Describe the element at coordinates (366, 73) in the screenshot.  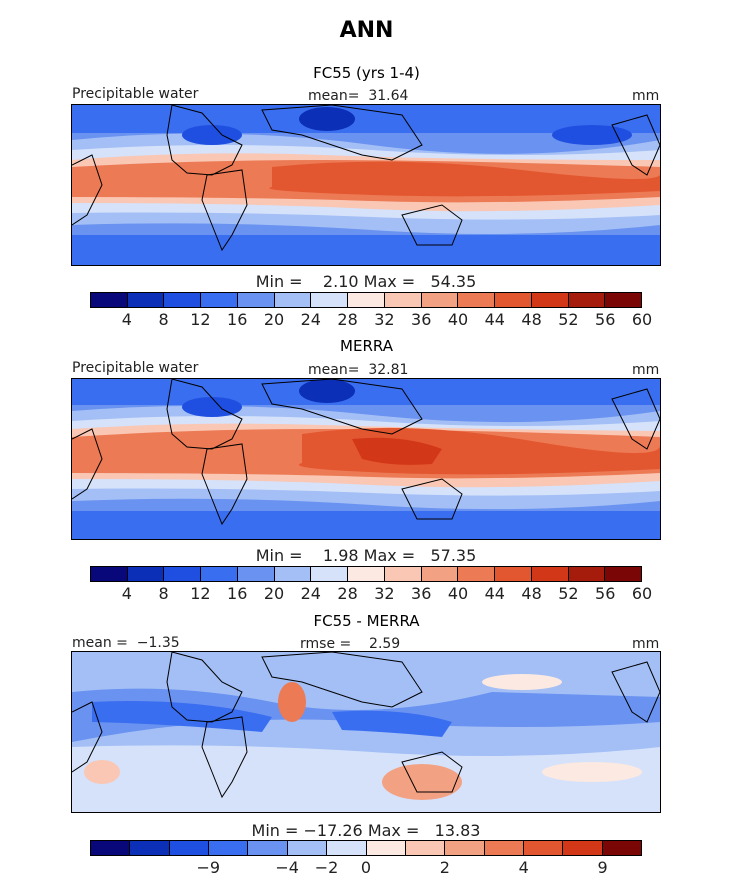
I see `panel1-subtitle: FC55 (yrs 1-4)` at that location.